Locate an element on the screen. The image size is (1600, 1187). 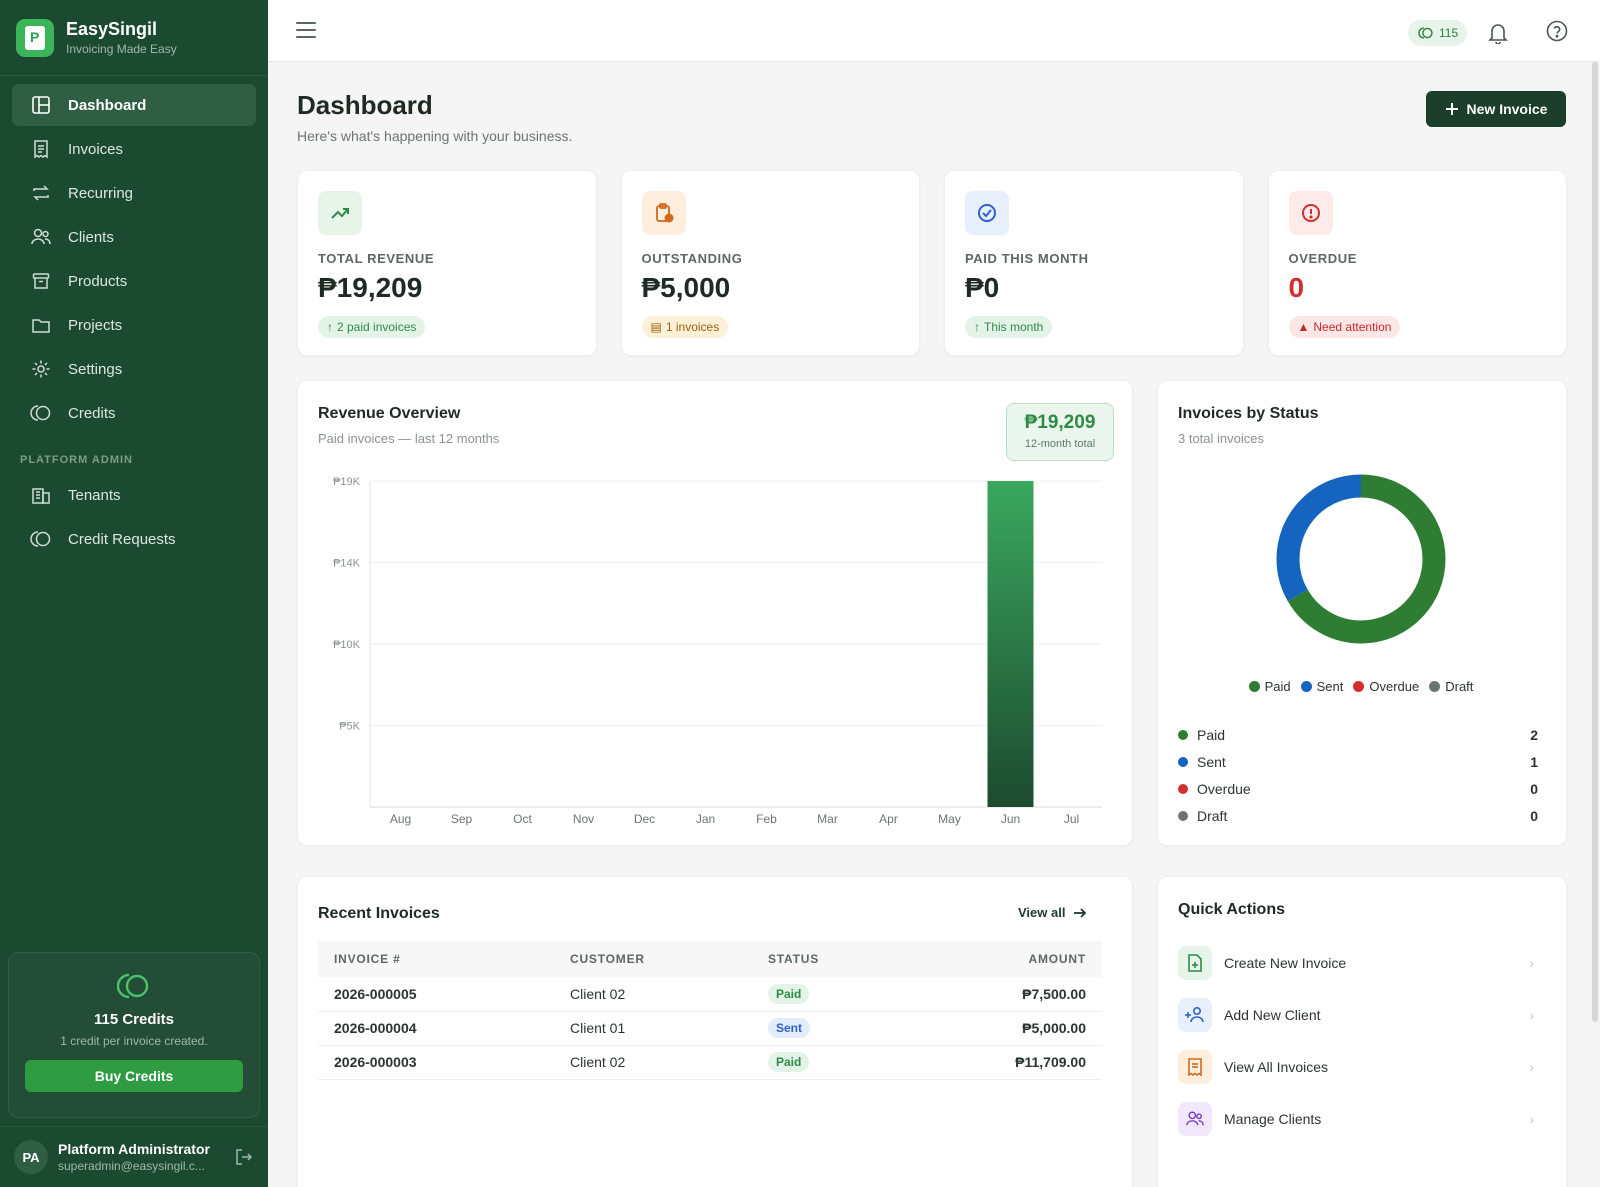
x-tick-label: Feb is located at coordinates (766, 819).